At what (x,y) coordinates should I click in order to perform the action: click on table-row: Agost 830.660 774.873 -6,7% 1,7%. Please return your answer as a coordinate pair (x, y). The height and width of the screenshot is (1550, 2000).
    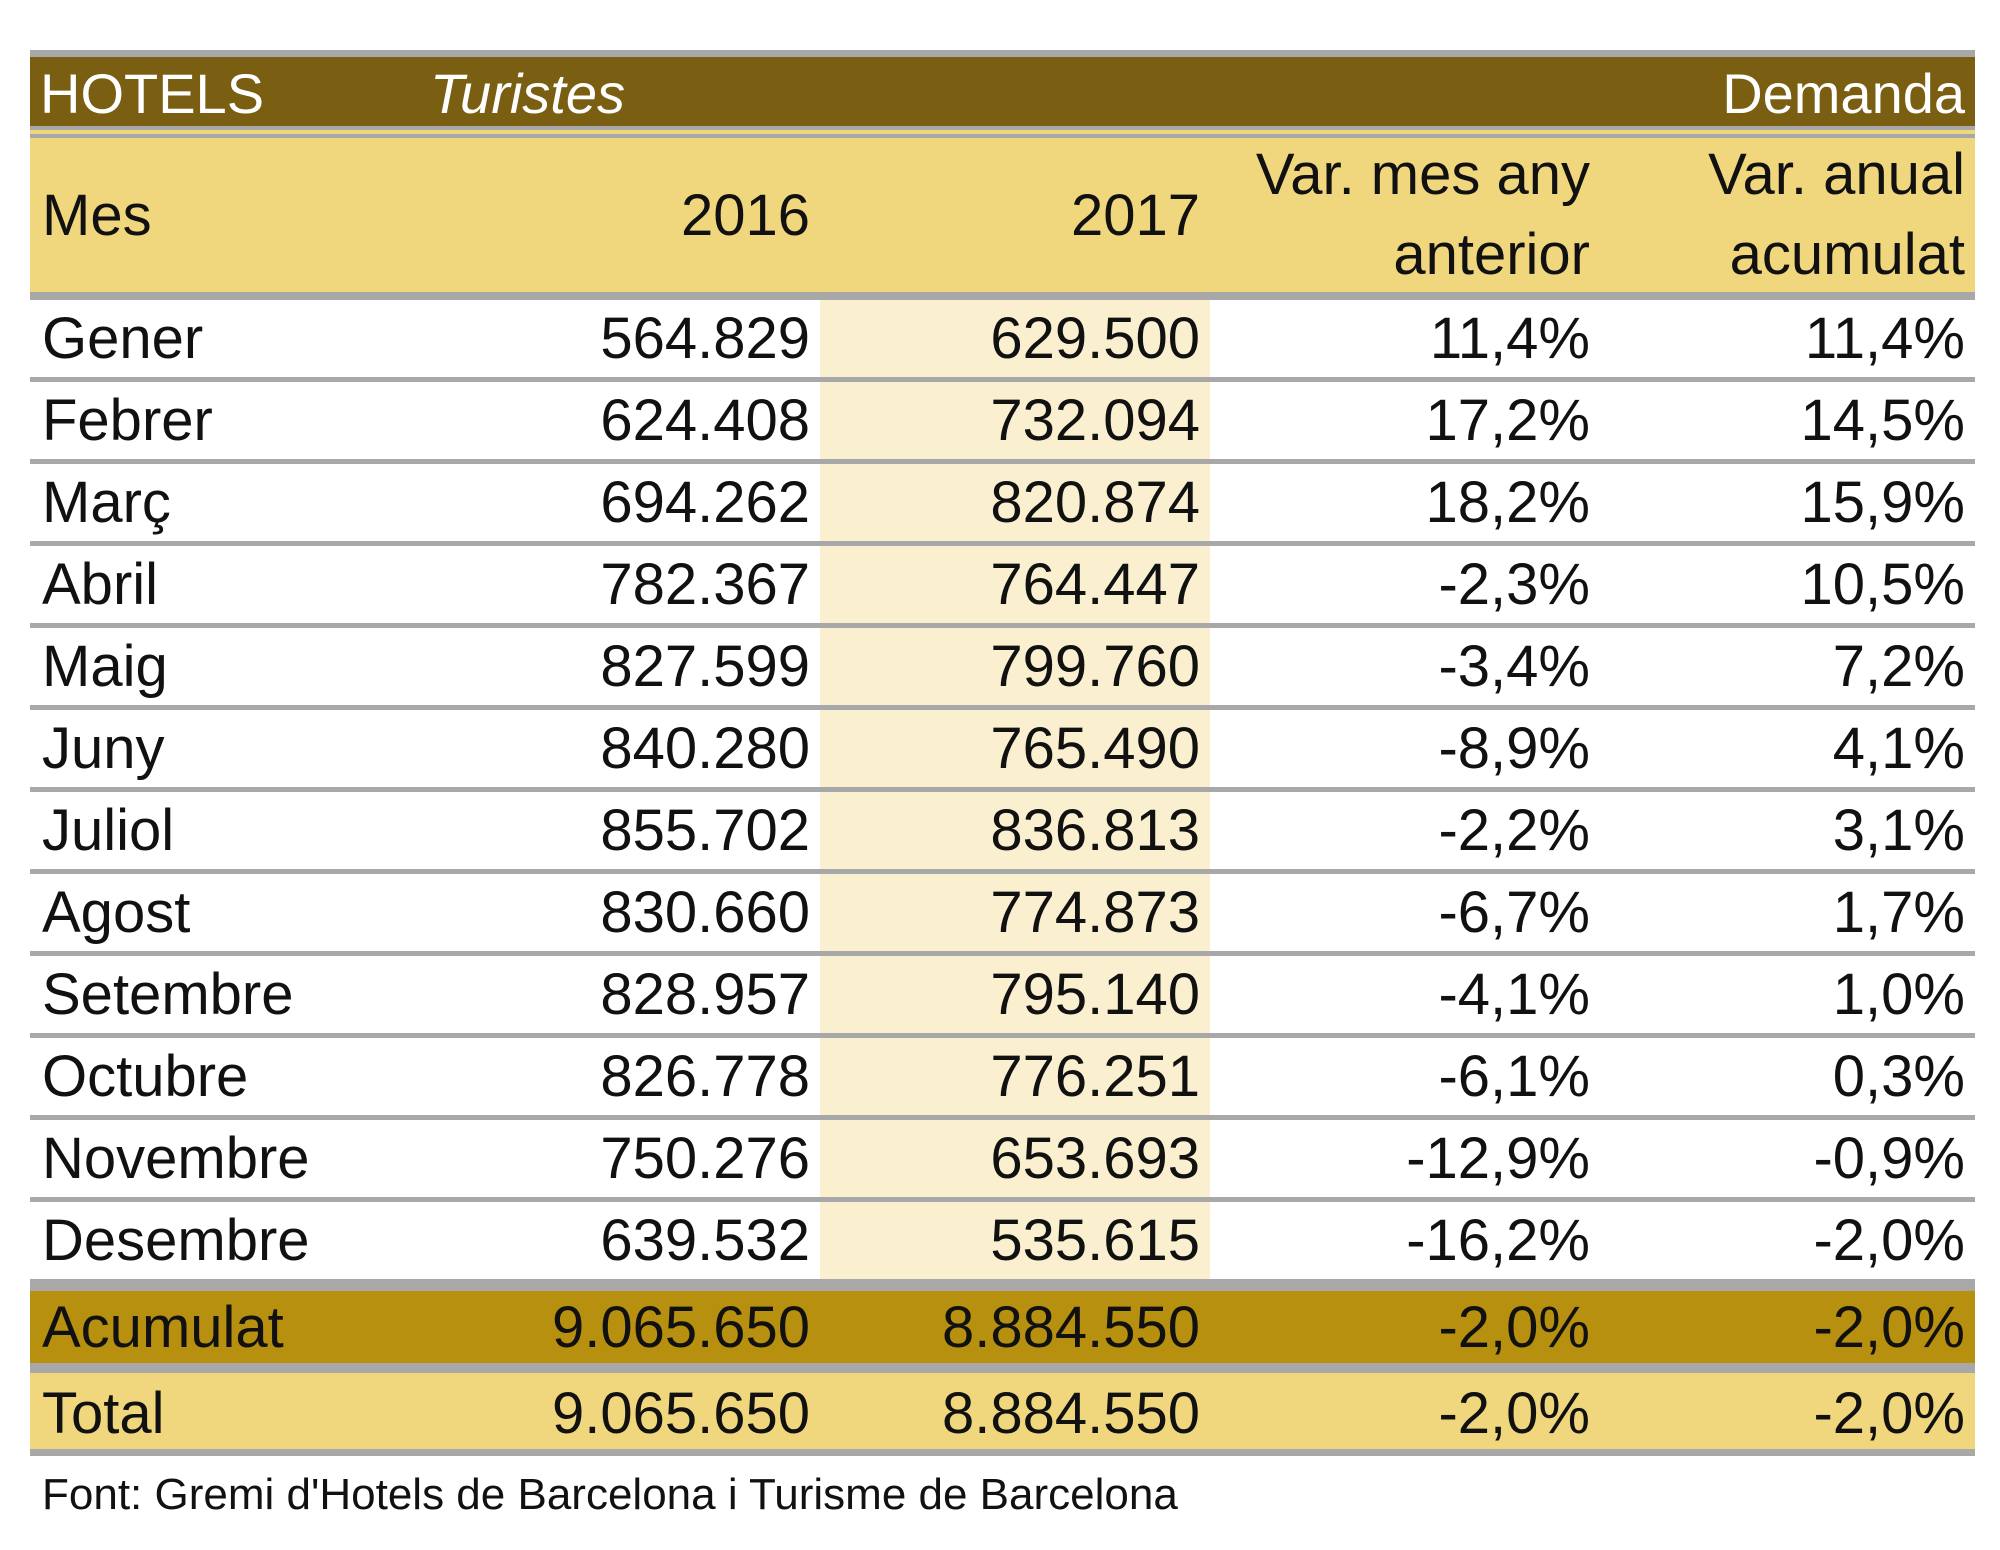
    Looking at the image, I should click on (1002, 915).